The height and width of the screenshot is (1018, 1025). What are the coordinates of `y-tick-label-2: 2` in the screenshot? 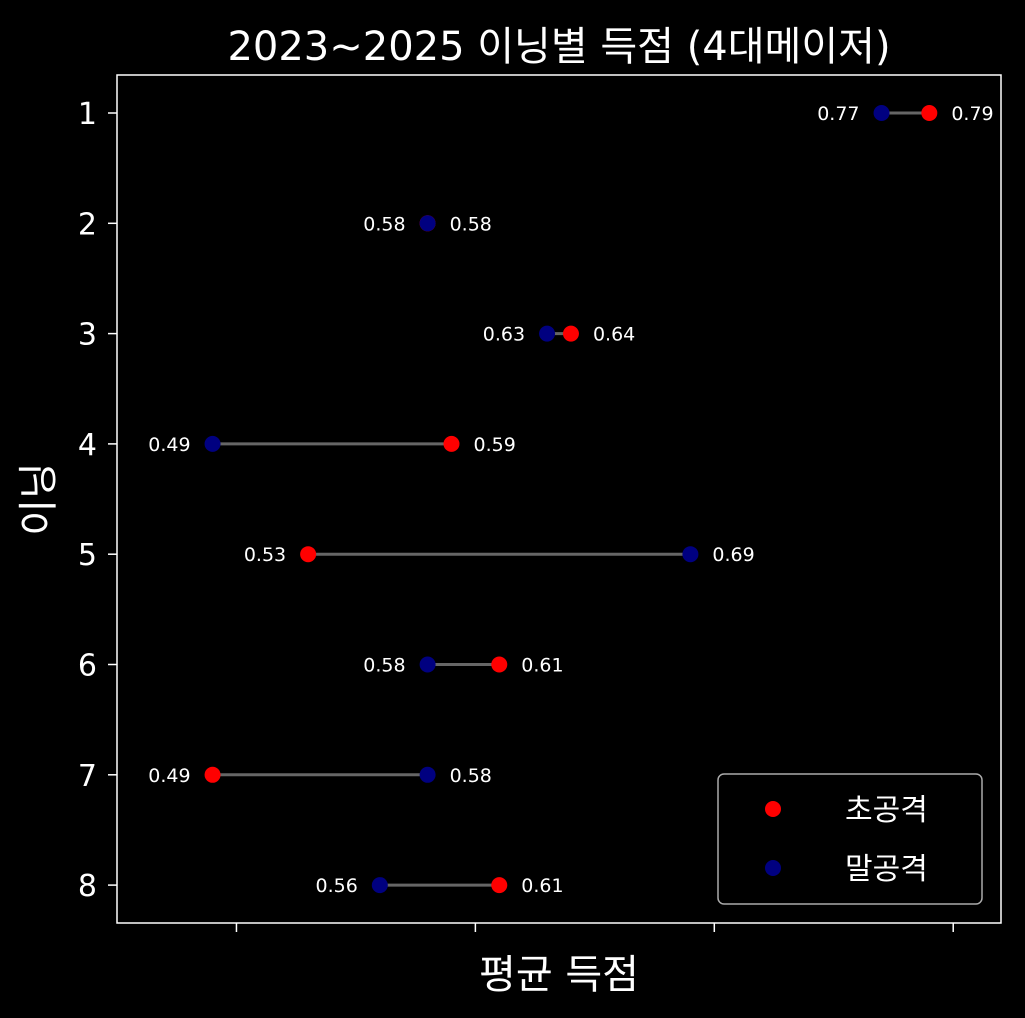 It's located at (87, 224).